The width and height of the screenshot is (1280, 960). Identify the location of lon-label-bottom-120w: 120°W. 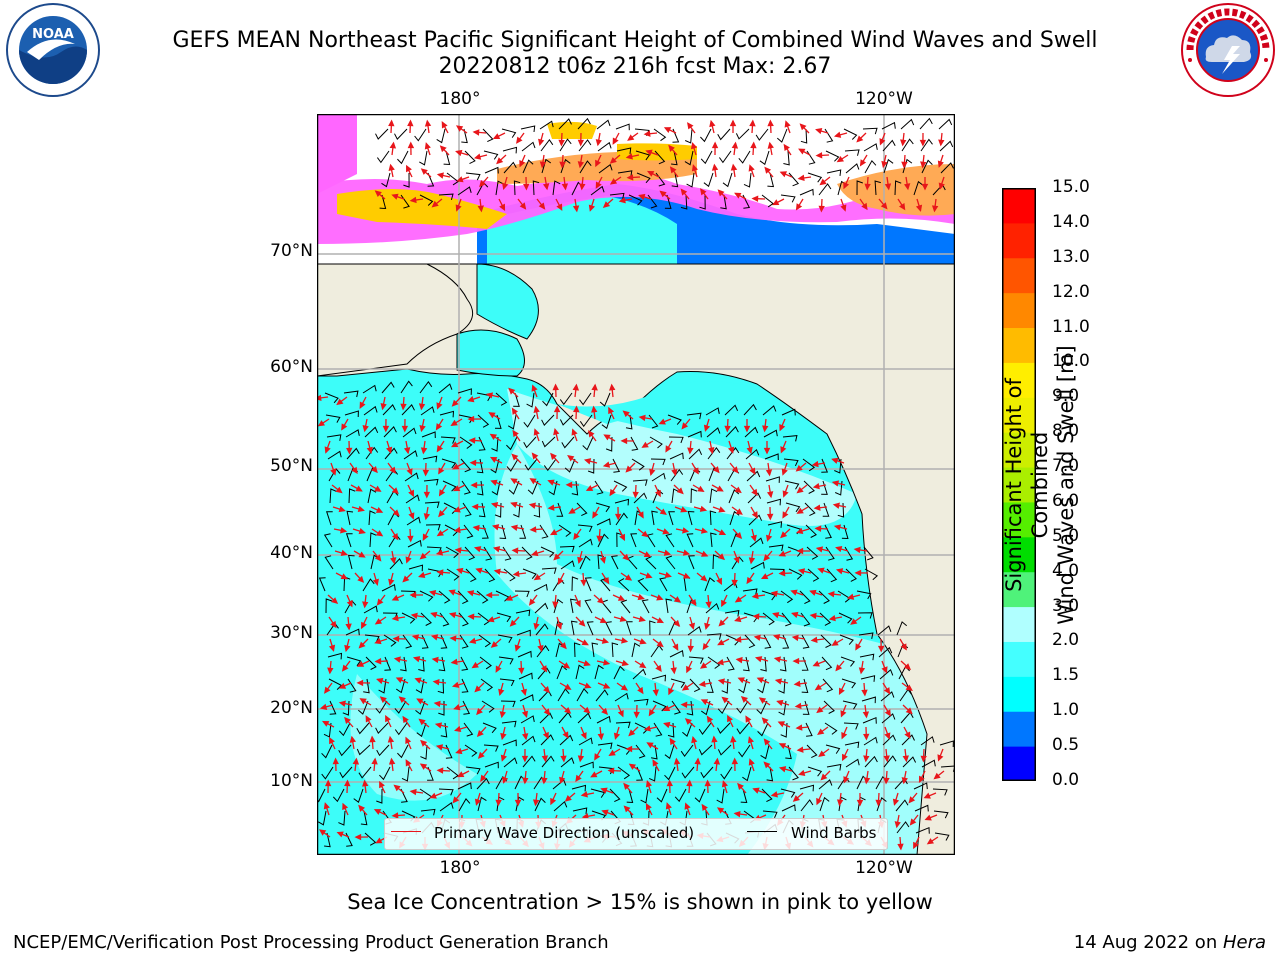
(884, 868).